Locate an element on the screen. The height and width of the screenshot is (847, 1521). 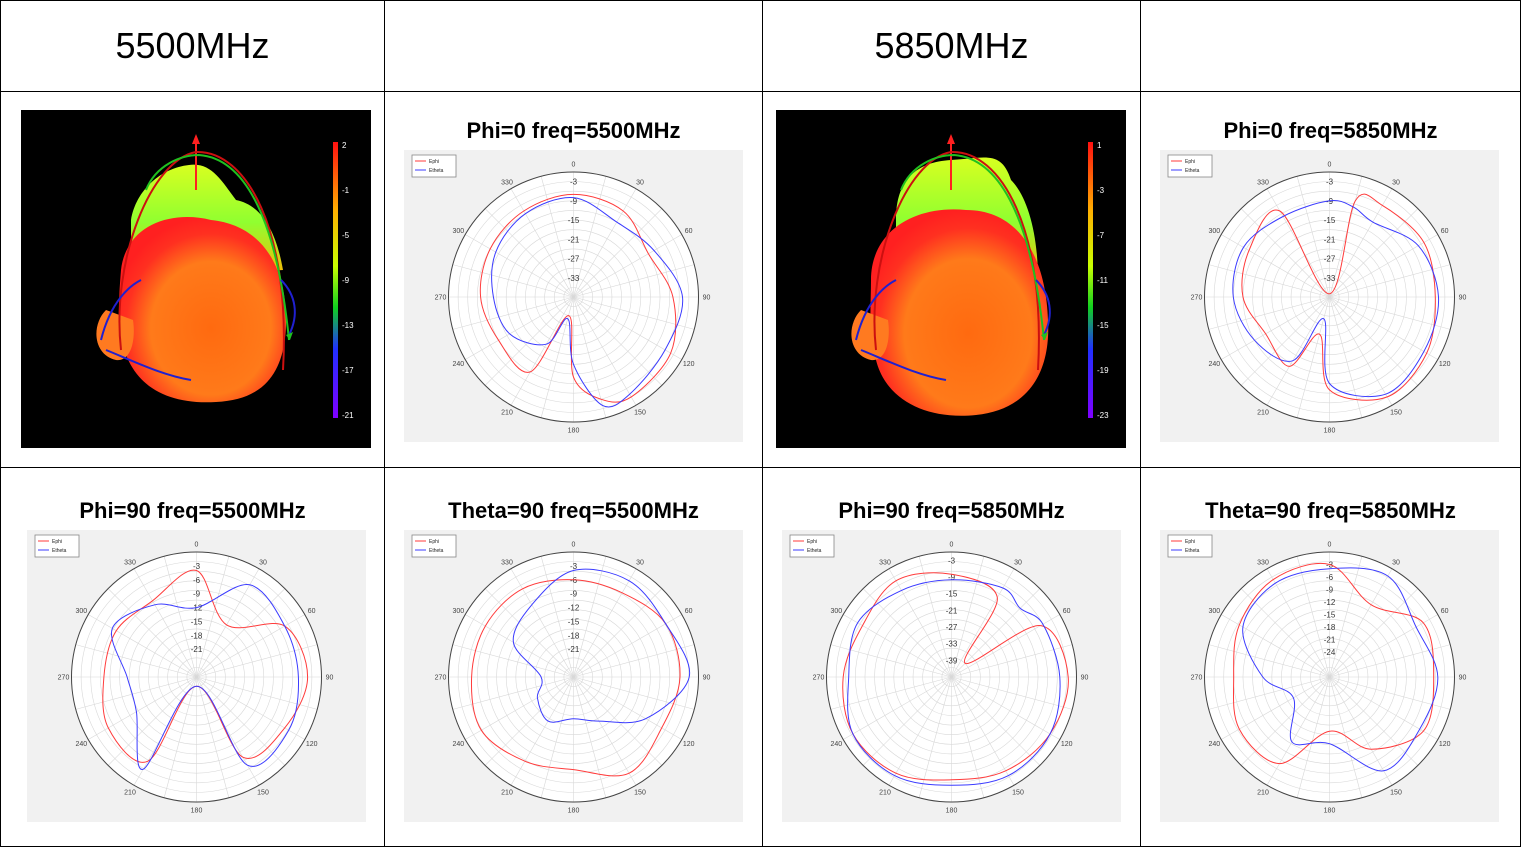
radiation-pattern-3d-image: 2 -1 -5 -9 -13 -17 -21 is located at coordinates (225, 277).